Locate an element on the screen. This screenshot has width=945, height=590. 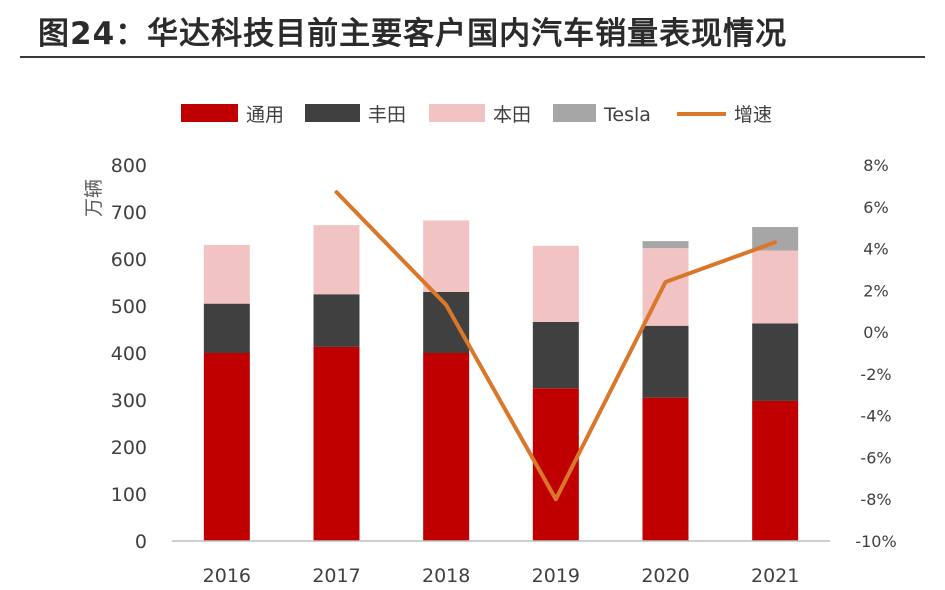
x-tick-label: 2017 is located at coordinates (336, 576).